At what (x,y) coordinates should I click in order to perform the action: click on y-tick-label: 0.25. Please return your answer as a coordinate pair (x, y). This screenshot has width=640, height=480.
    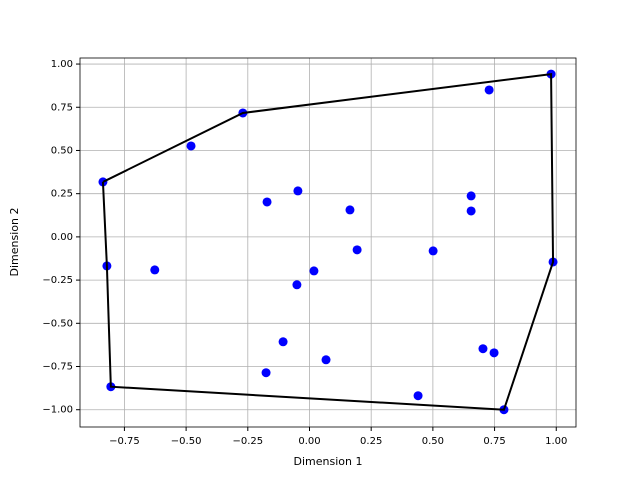
    Looking at the image, I should click on (62, 194).